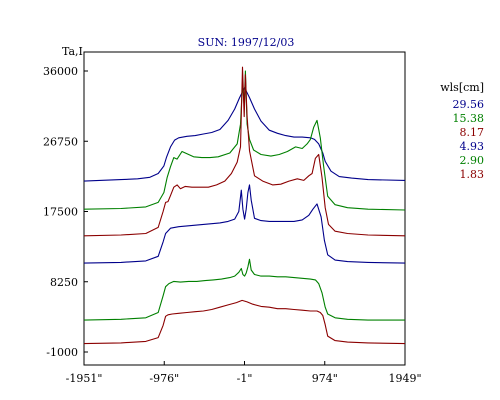 The height and width of the screenshot is (400, 500). I want to click on legend-title: wls[cm], so click(462, 87).